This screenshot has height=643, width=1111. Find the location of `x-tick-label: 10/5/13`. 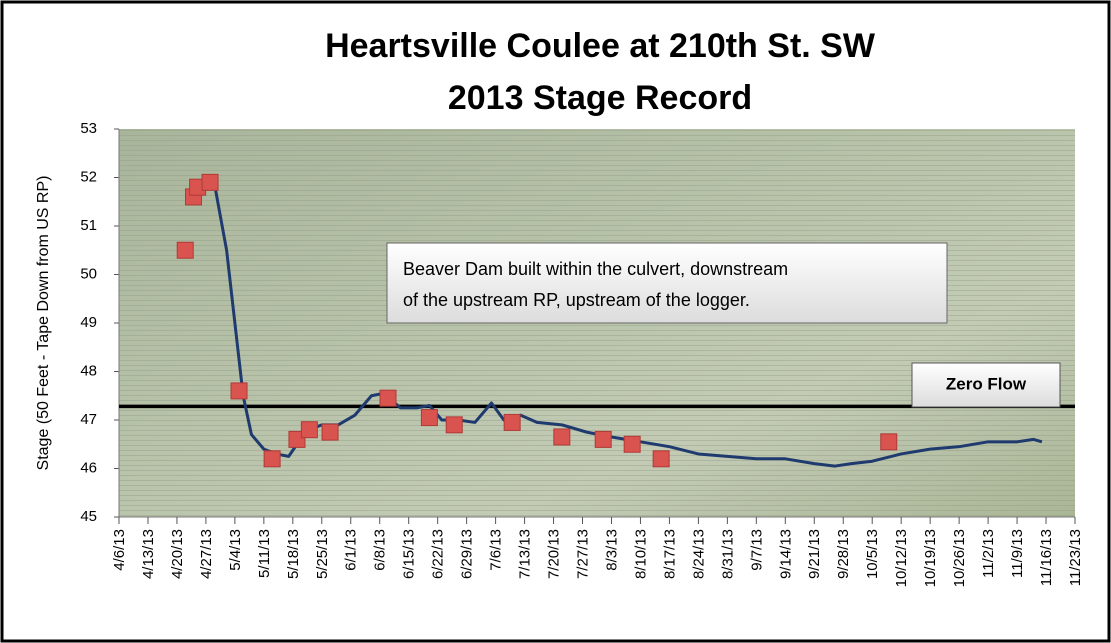

x-tick-label: 10/5/13 is located at coordinates (872, 554).